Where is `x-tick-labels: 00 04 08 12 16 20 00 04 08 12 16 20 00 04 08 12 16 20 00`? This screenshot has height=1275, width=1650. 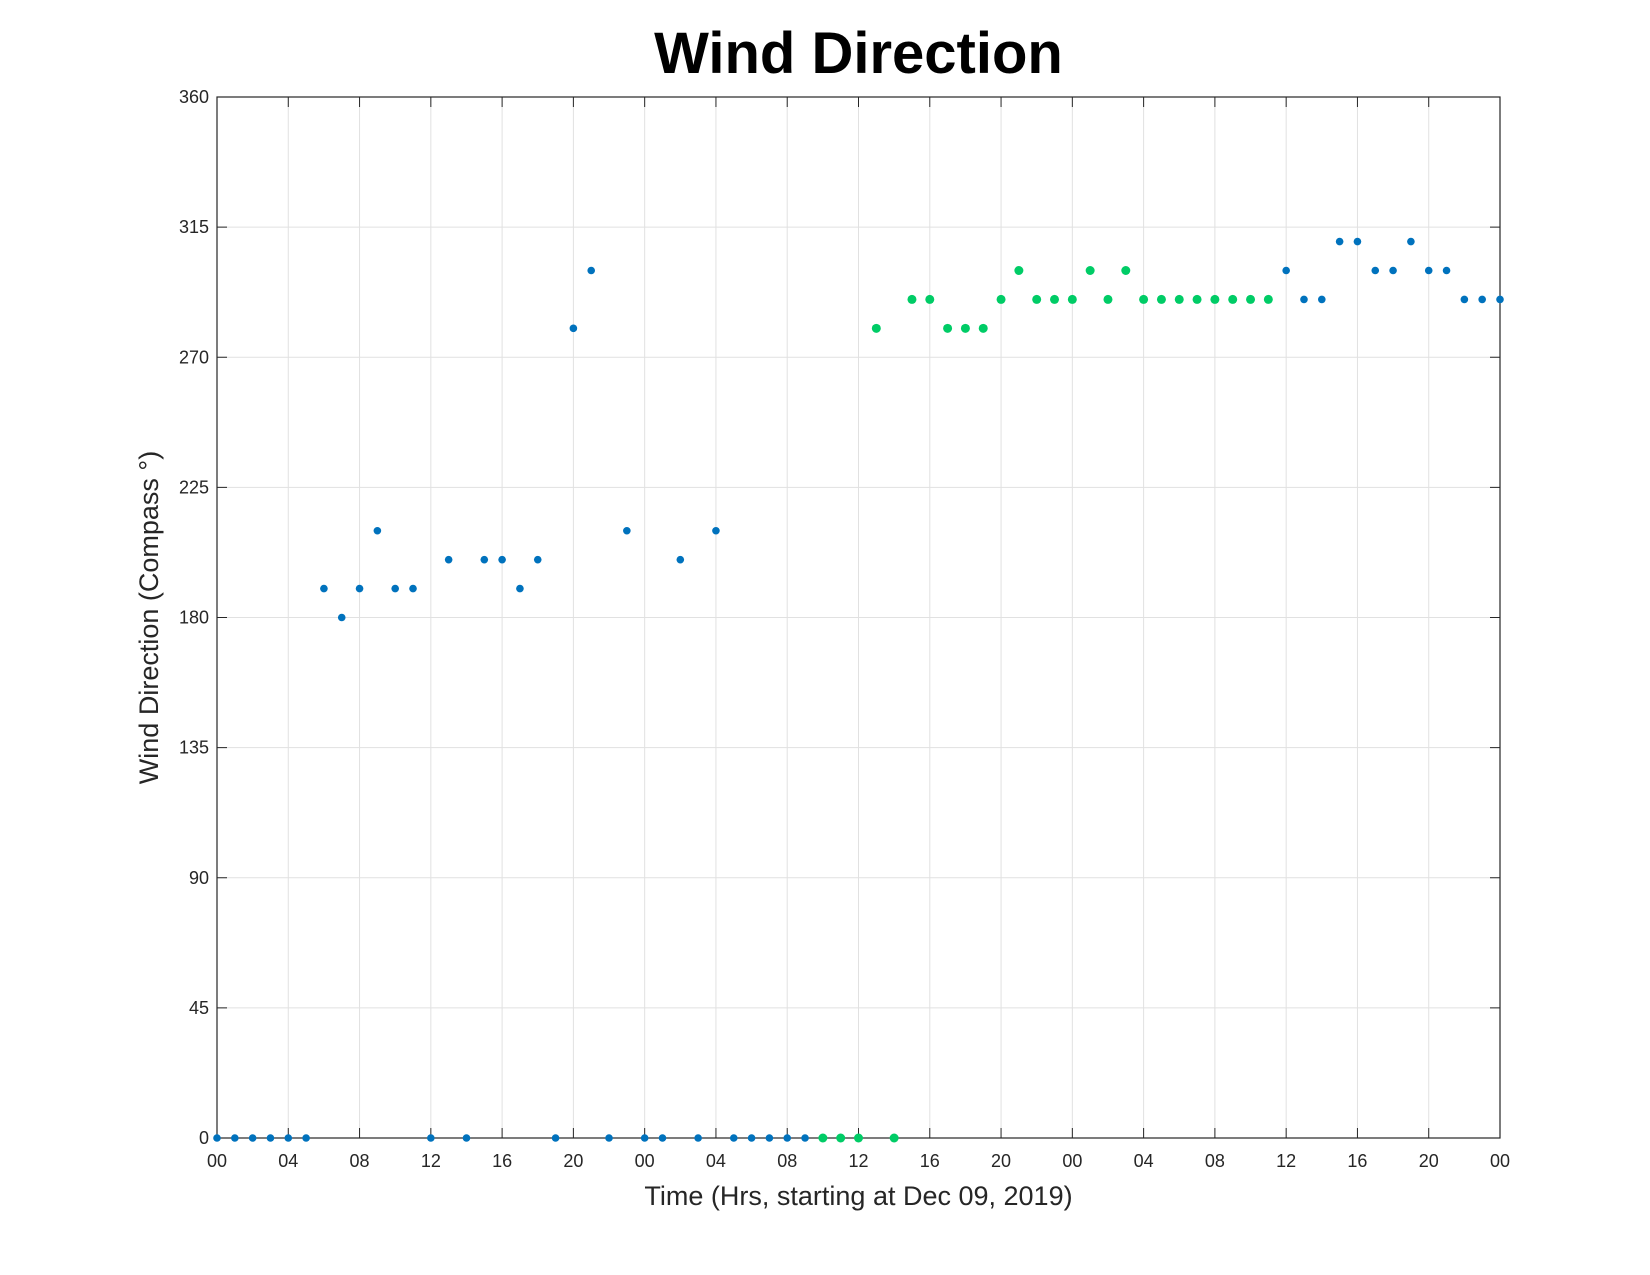
x-tick-labels: 00 04 08 12 16 20 00 04 08 12 16 20 00 04 08 12 16 20 00 is located at coordinates (858, 1161).